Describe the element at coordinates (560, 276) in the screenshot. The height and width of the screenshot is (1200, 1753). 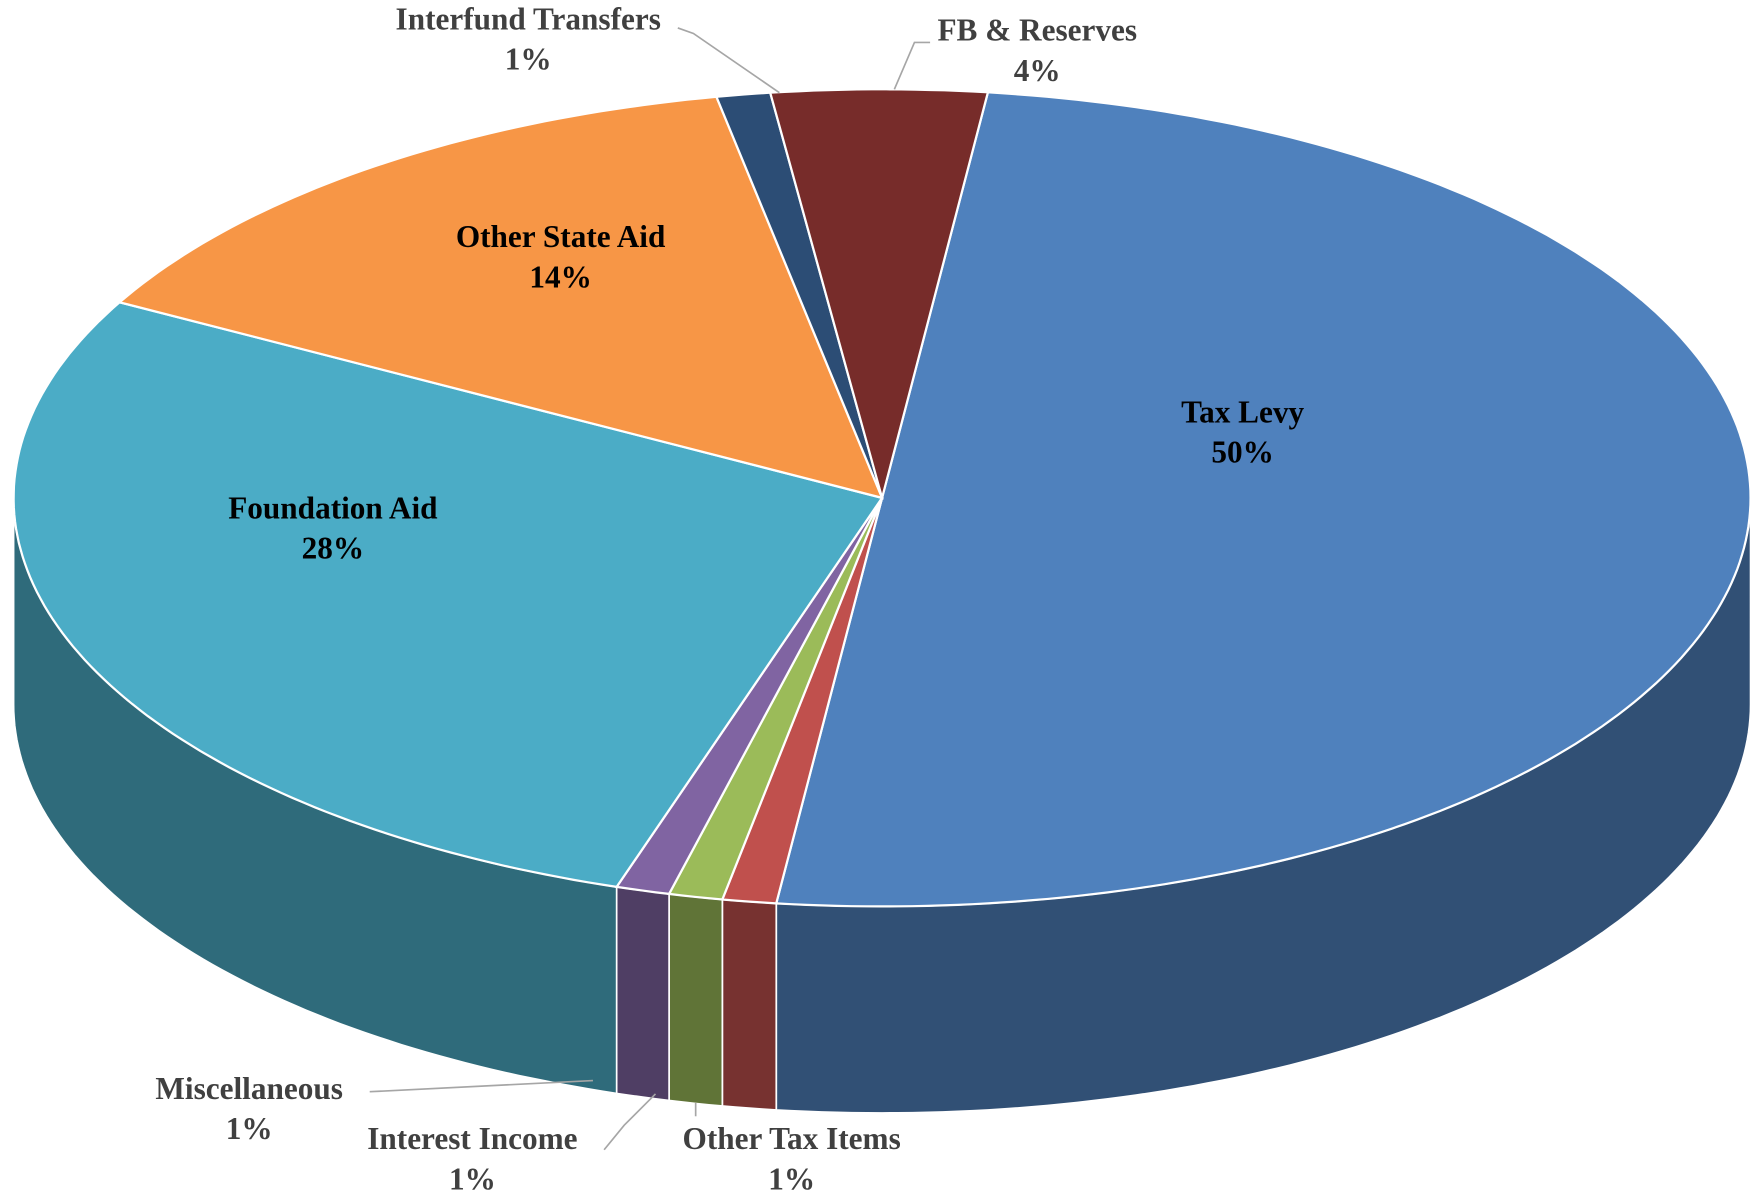
I see `data-label-value: 14%` at that location.